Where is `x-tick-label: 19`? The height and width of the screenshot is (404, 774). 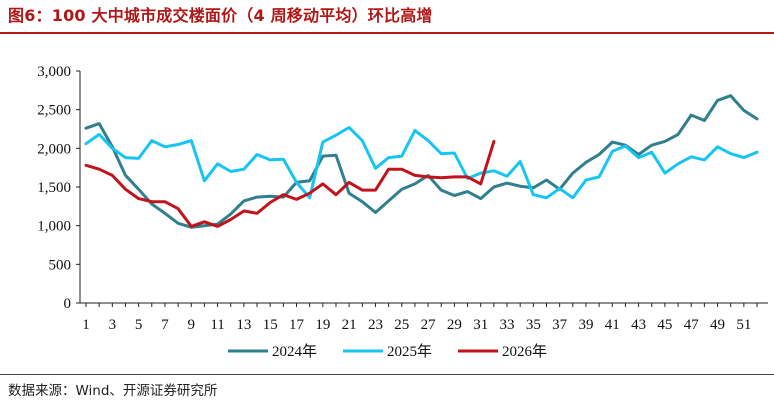
x-tick-label: 19 is located at coordinates (322, 325).